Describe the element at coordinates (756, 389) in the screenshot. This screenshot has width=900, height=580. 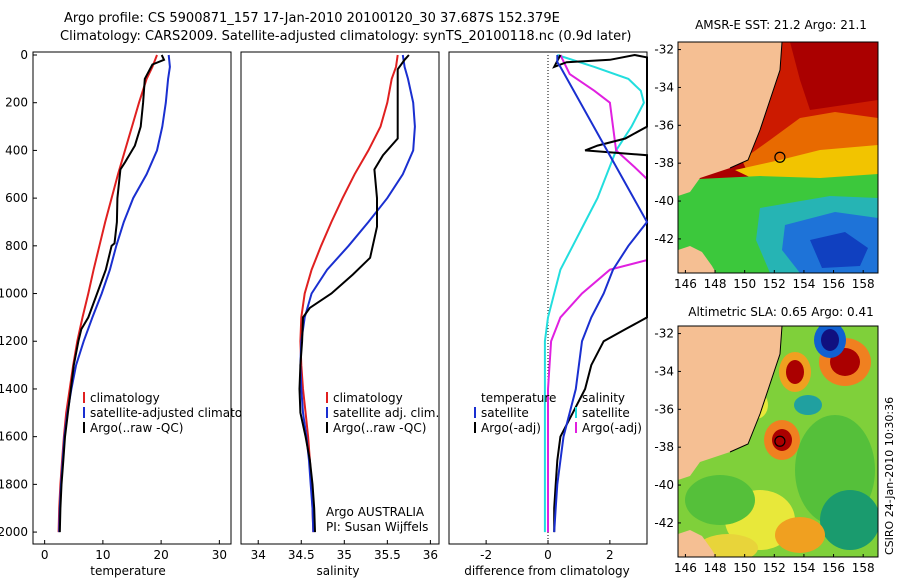
I see `sla-coastline` at that location.